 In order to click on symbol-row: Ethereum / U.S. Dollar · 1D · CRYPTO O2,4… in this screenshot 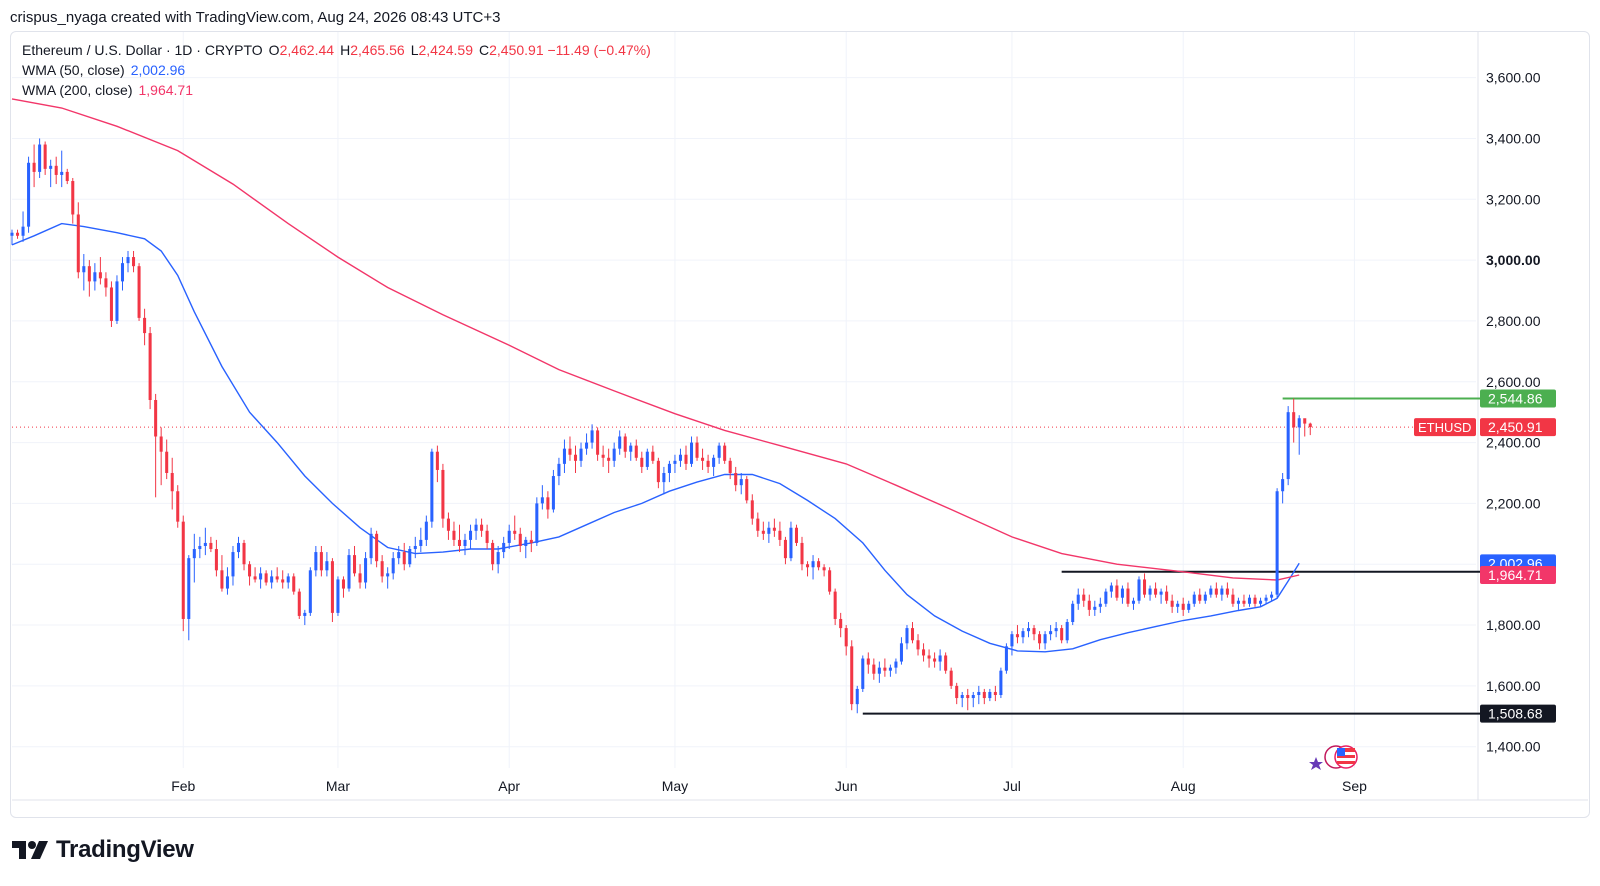, I will do `click(336, 50)`.